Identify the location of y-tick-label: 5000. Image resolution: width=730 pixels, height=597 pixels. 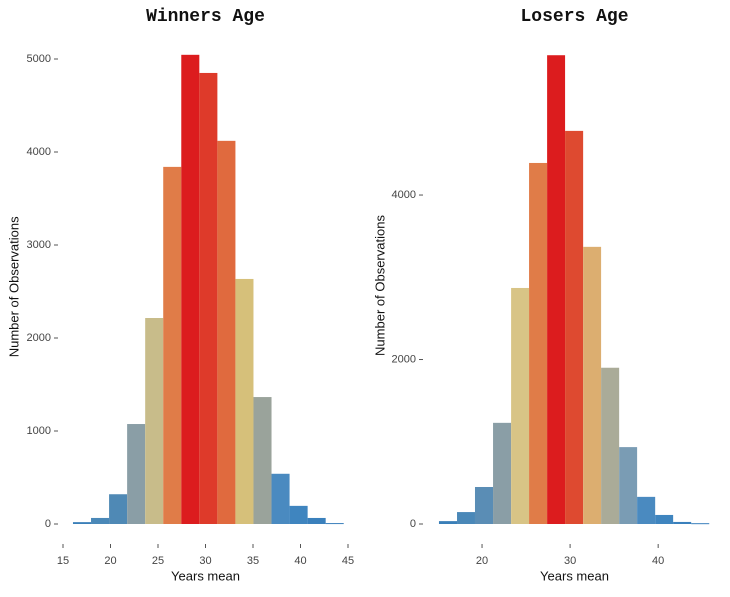
(39, 59).